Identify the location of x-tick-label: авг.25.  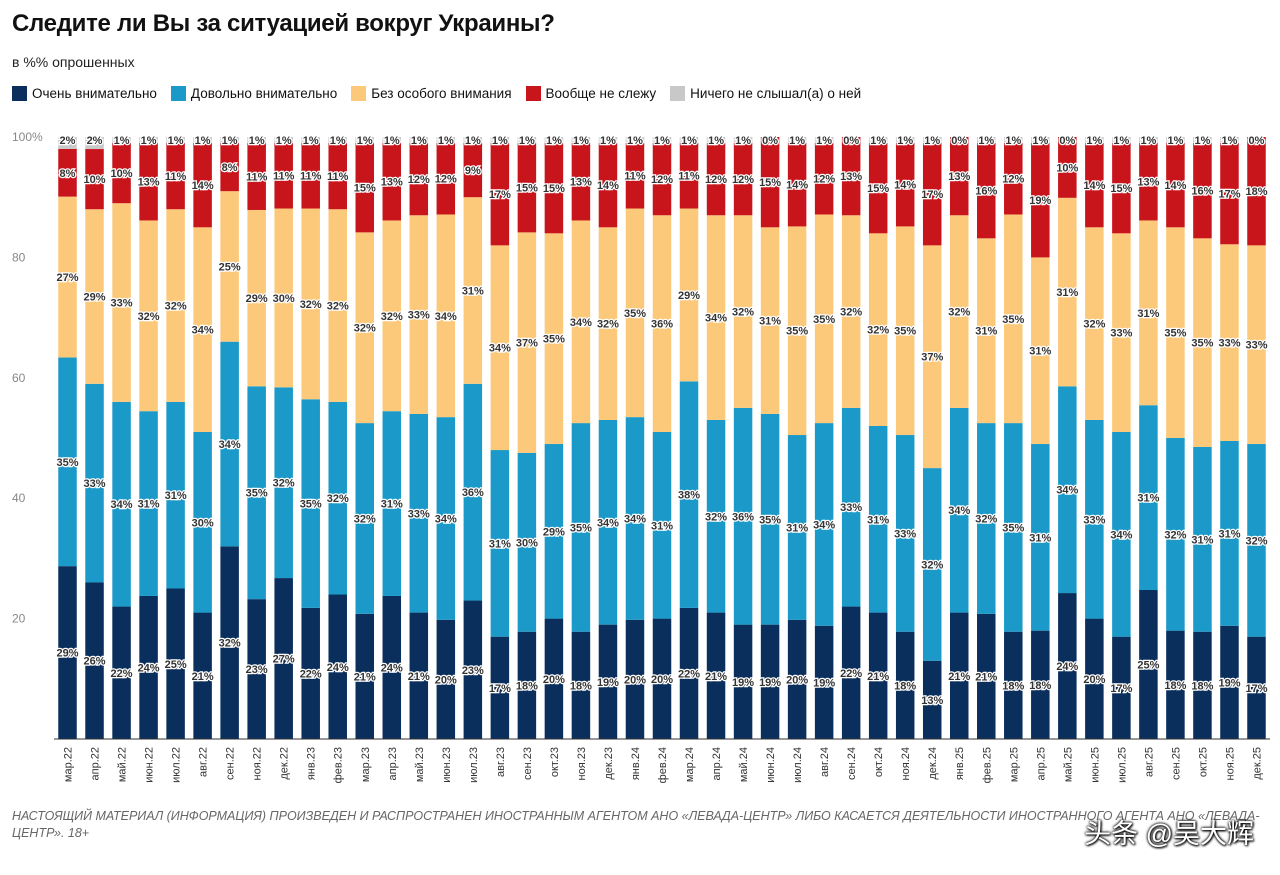
(1149, 762).